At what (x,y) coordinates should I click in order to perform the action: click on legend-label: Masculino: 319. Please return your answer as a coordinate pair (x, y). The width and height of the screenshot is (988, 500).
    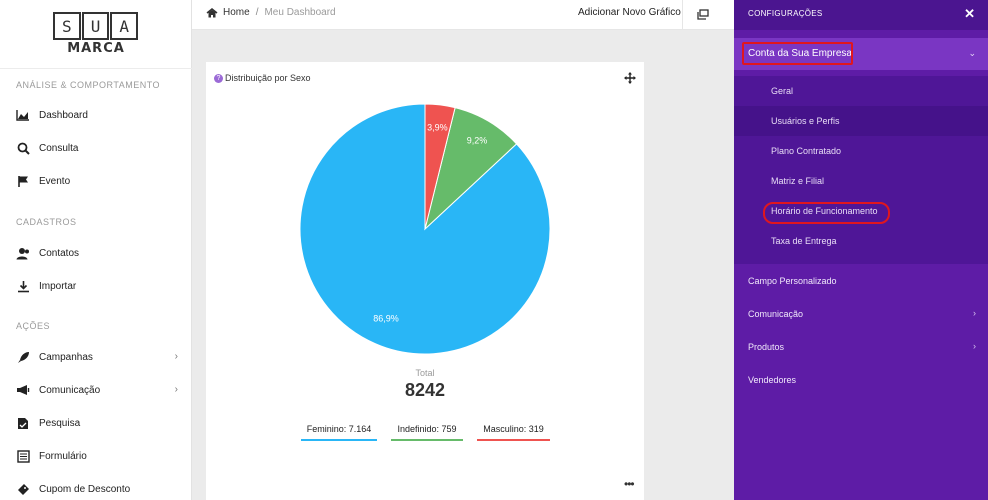
    Looking at the image, I should click on (513, 429).